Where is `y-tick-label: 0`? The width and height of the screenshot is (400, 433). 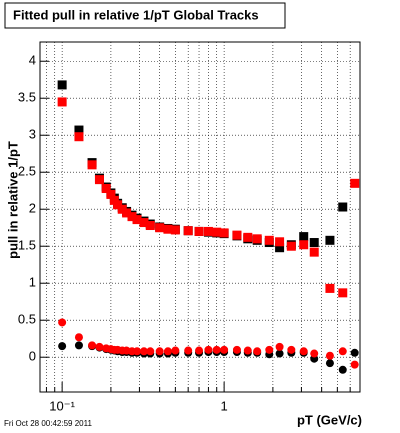
y-tick-label: 0 is located at coordinates (32, 356).